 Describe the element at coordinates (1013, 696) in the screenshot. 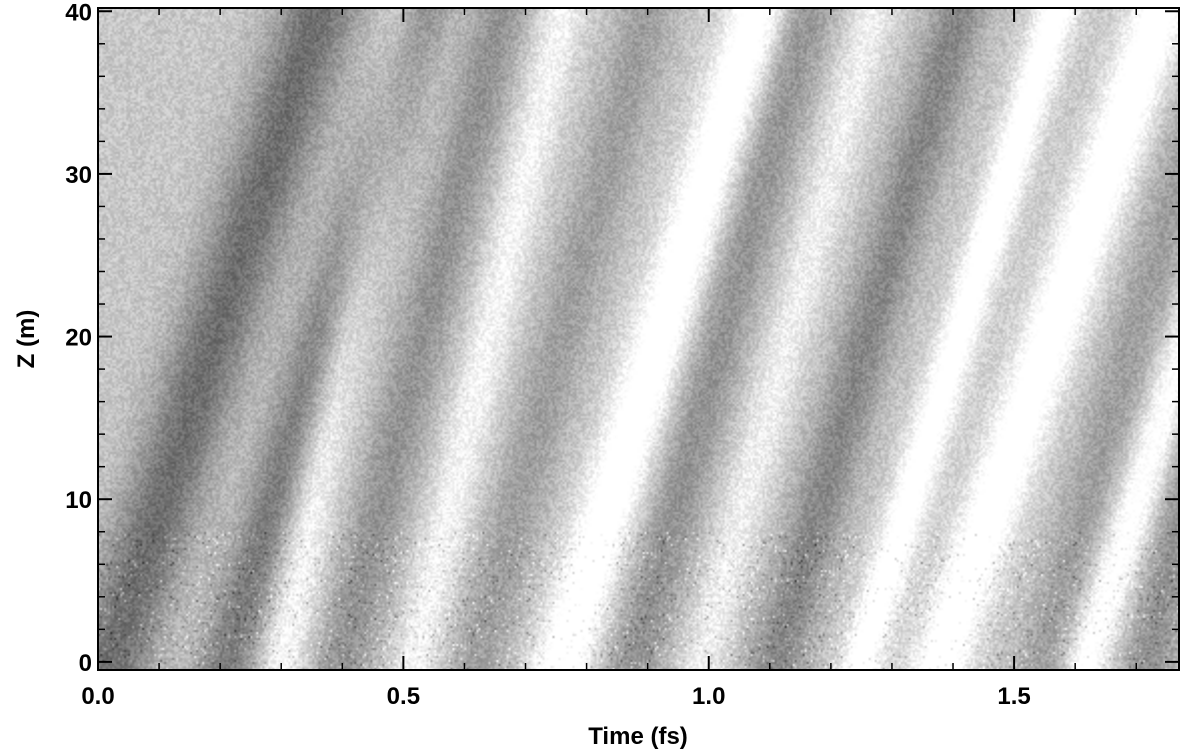

I see `x-tick-label: 1.5` at that location.